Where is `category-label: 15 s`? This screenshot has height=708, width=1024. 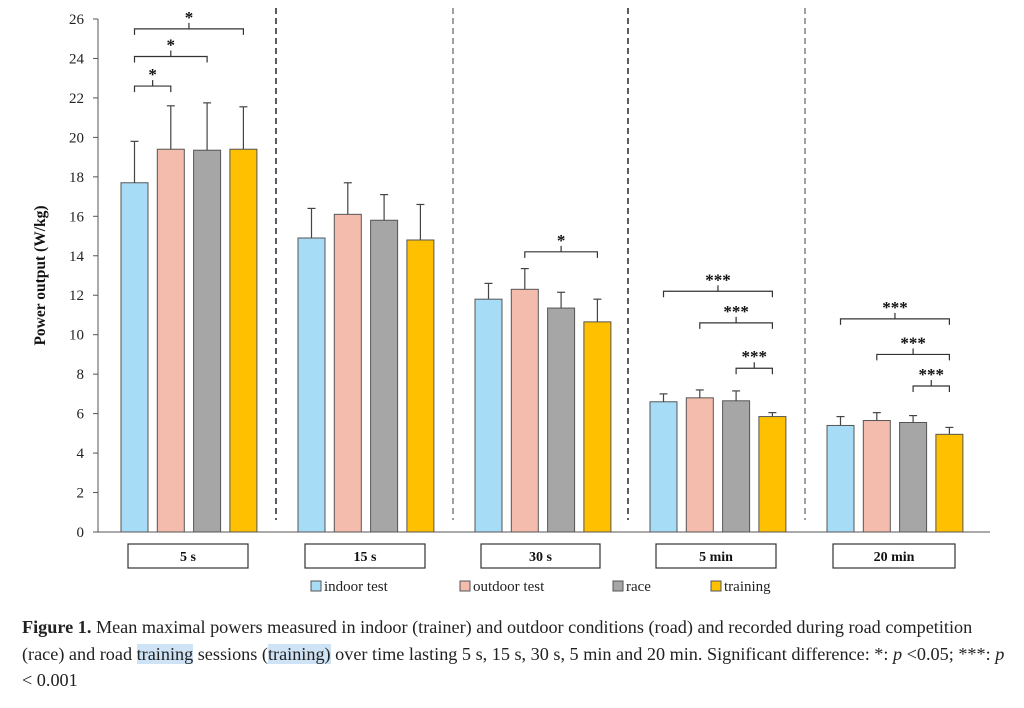 category-label: 15 s is located at coordinates (366, 557).